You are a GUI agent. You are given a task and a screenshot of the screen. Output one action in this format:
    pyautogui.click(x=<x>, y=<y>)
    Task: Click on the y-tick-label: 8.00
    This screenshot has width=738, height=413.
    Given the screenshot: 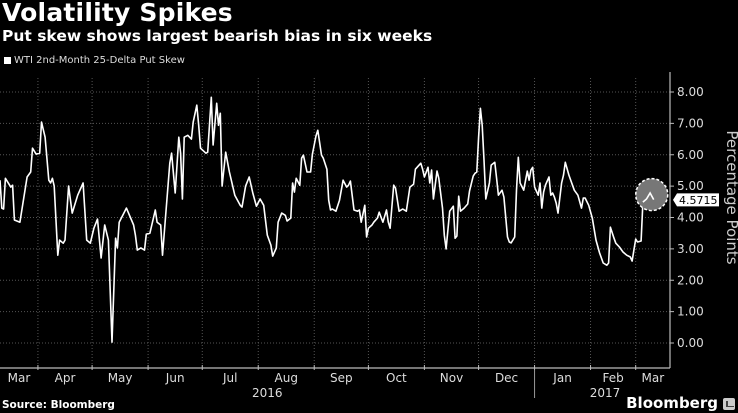 What is the action you would take?
    pyautogui.click(x=690, y=92)
    